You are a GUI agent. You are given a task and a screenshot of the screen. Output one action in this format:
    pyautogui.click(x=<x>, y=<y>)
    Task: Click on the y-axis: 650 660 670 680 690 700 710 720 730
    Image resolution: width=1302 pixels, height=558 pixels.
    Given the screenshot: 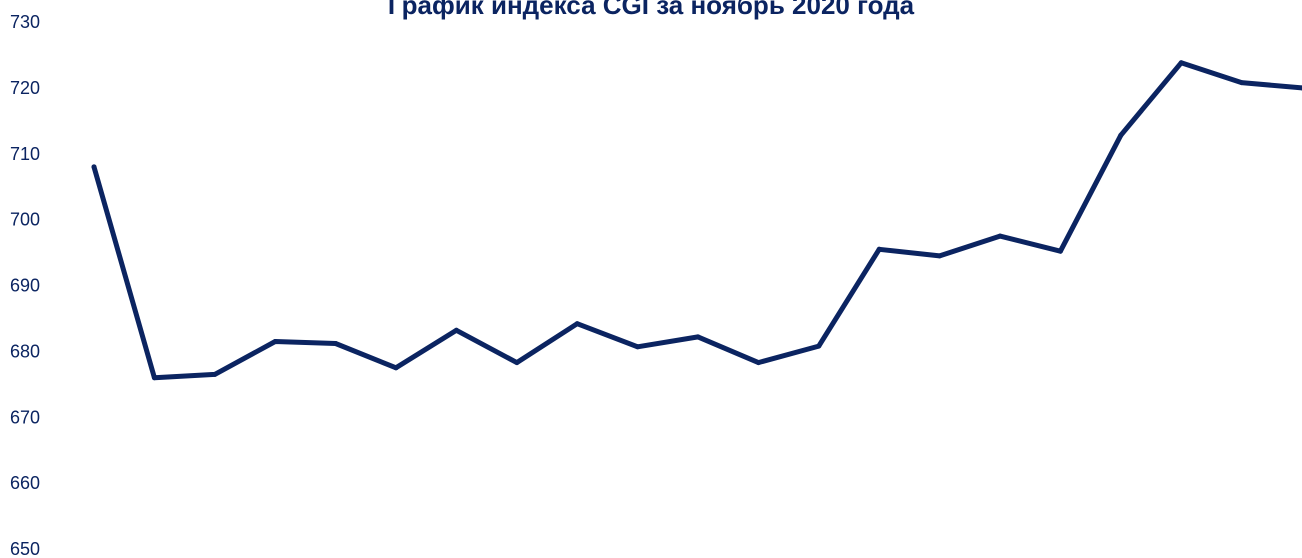 What is the action you would take?
    pyautogui.click(x=25, y=285)
    